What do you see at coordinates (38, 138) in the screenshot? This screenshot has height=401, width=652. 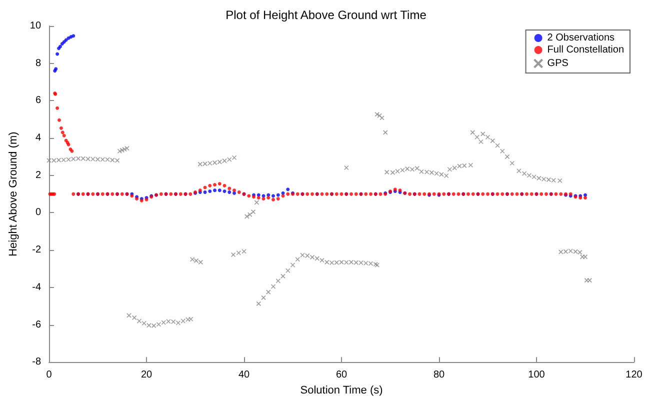 I see `y-tick-label: 4` at bounding box center [38, 138].